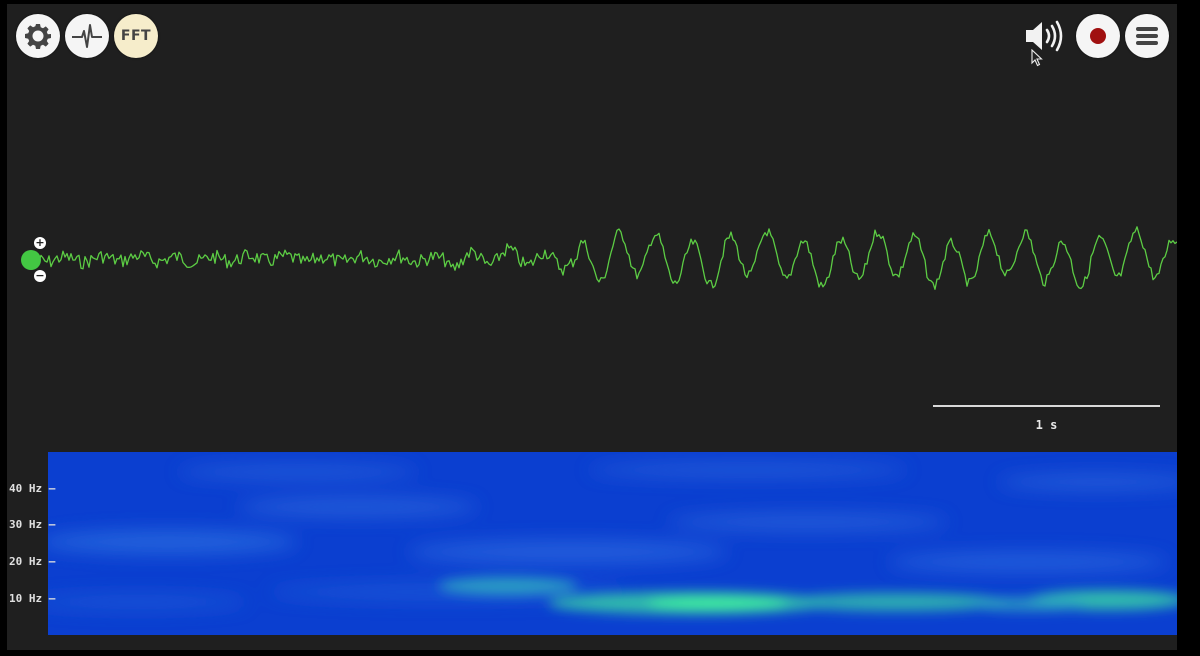 The width and height of the screenshot is (1200, 656). Describe the element at coordinates (1046, 406) in the screenshot. I see `time-scale-bar` at that location.